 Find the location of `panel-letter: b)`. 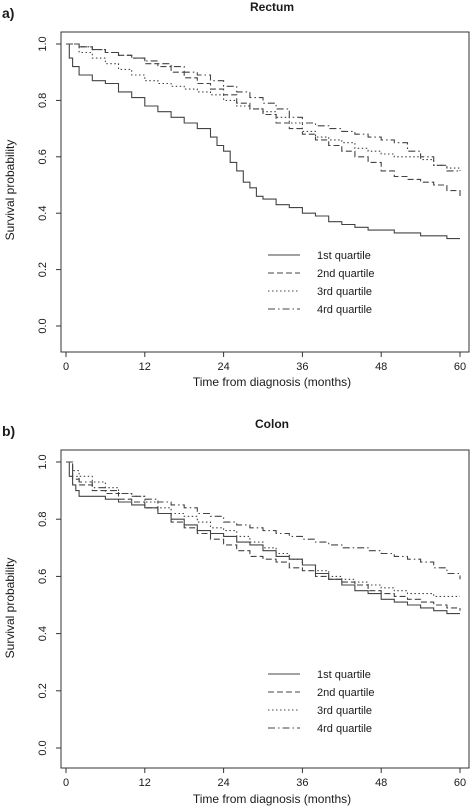

panel-letter: b) is located at coordinates (8, 431).